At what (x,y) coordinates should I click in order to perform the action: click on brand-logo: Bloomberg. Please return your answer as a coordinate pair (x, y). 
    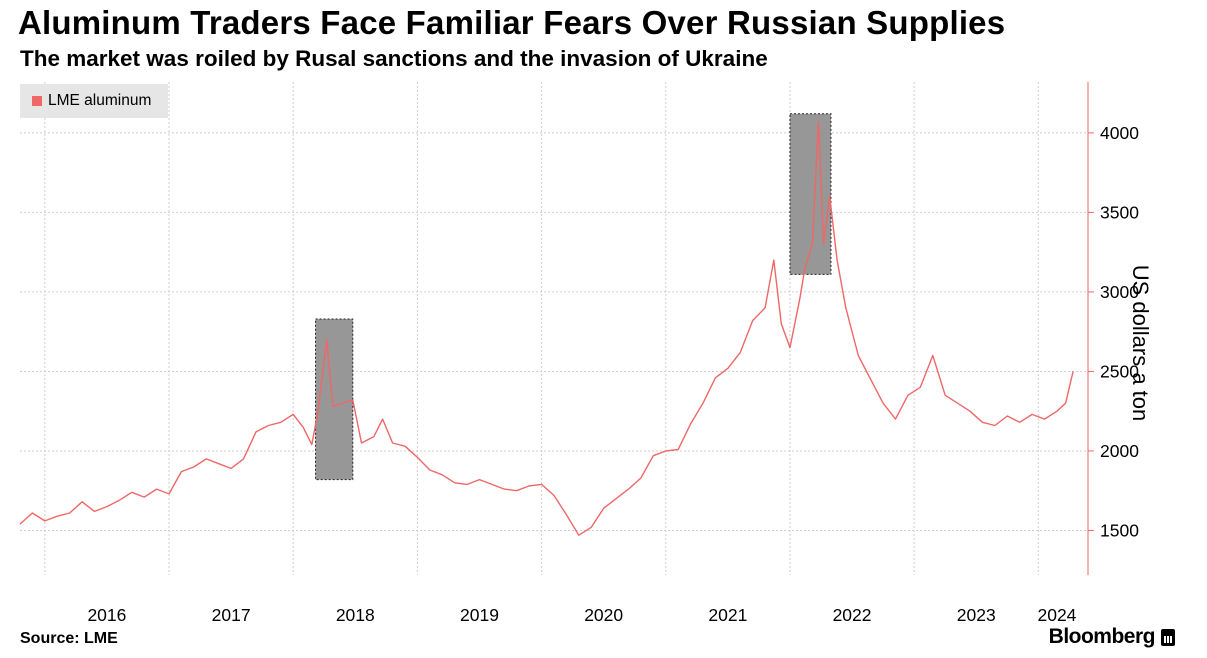
    Looking at the image, I should click on (1112, 637).